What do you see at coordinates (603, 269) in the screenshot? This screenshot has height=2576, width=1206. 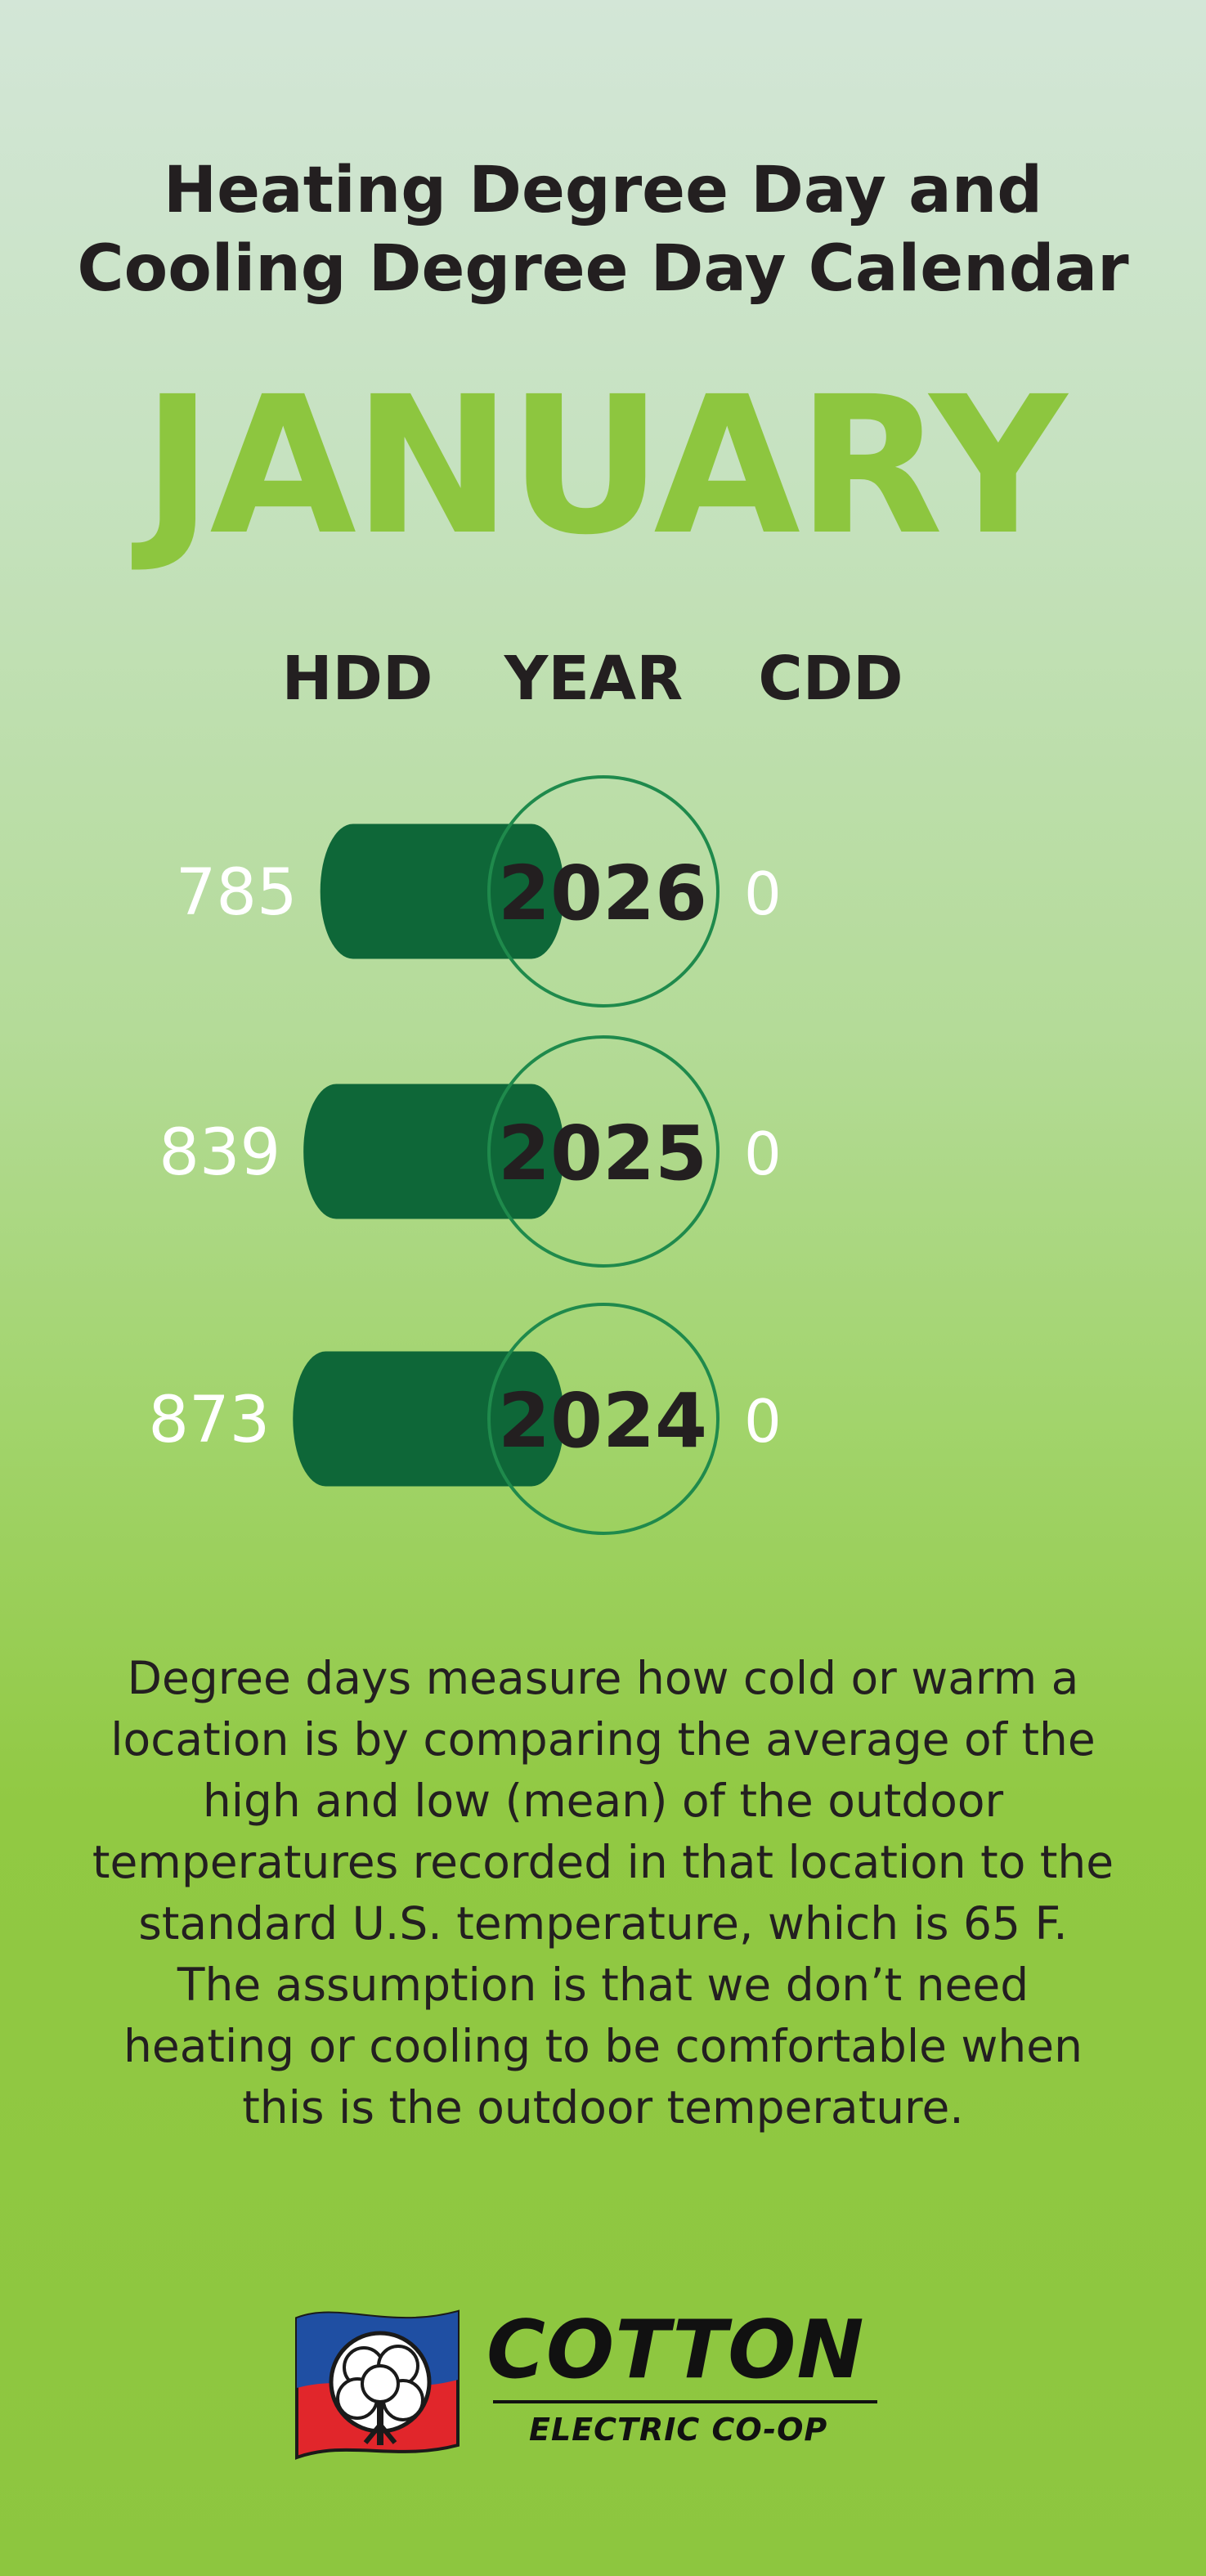 I see `title-line-2: Cooling Degree Day Calendar` at bounding box center [603, 269].